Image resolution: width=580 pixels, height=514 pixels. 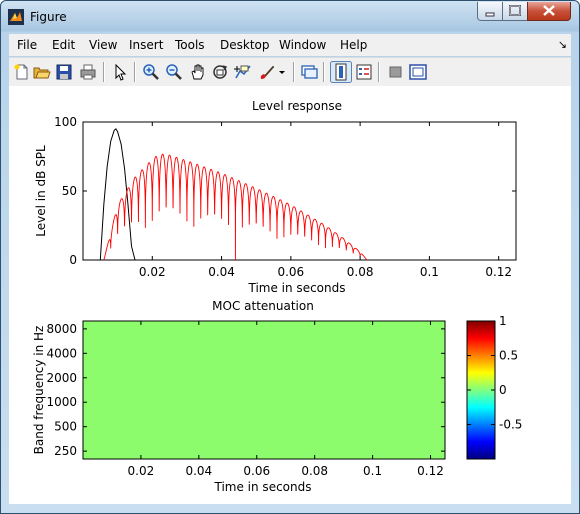 What do you see at coordinates (22, 72) in the screenshot?
I see `new-figure-icon` at bounding box center [22, 72].